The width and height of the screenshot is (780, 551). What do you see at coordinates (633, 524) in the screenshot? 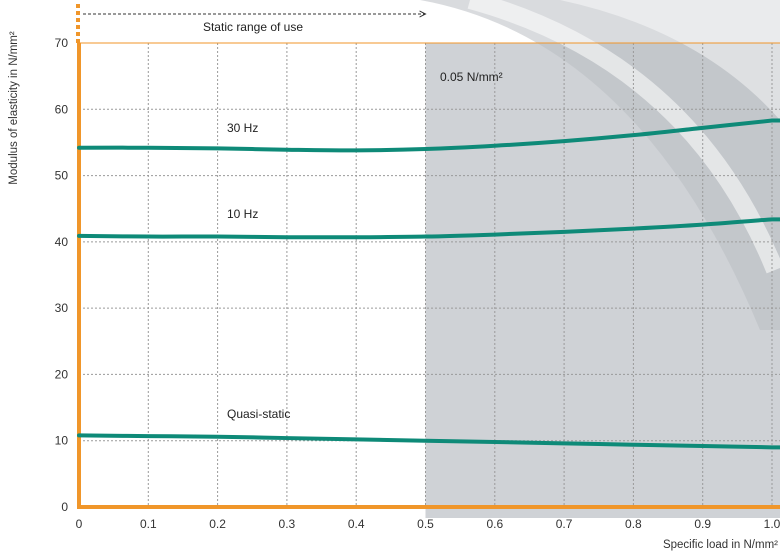
I see `x-tick-label: 0.8` at bounding box center [633, 524].